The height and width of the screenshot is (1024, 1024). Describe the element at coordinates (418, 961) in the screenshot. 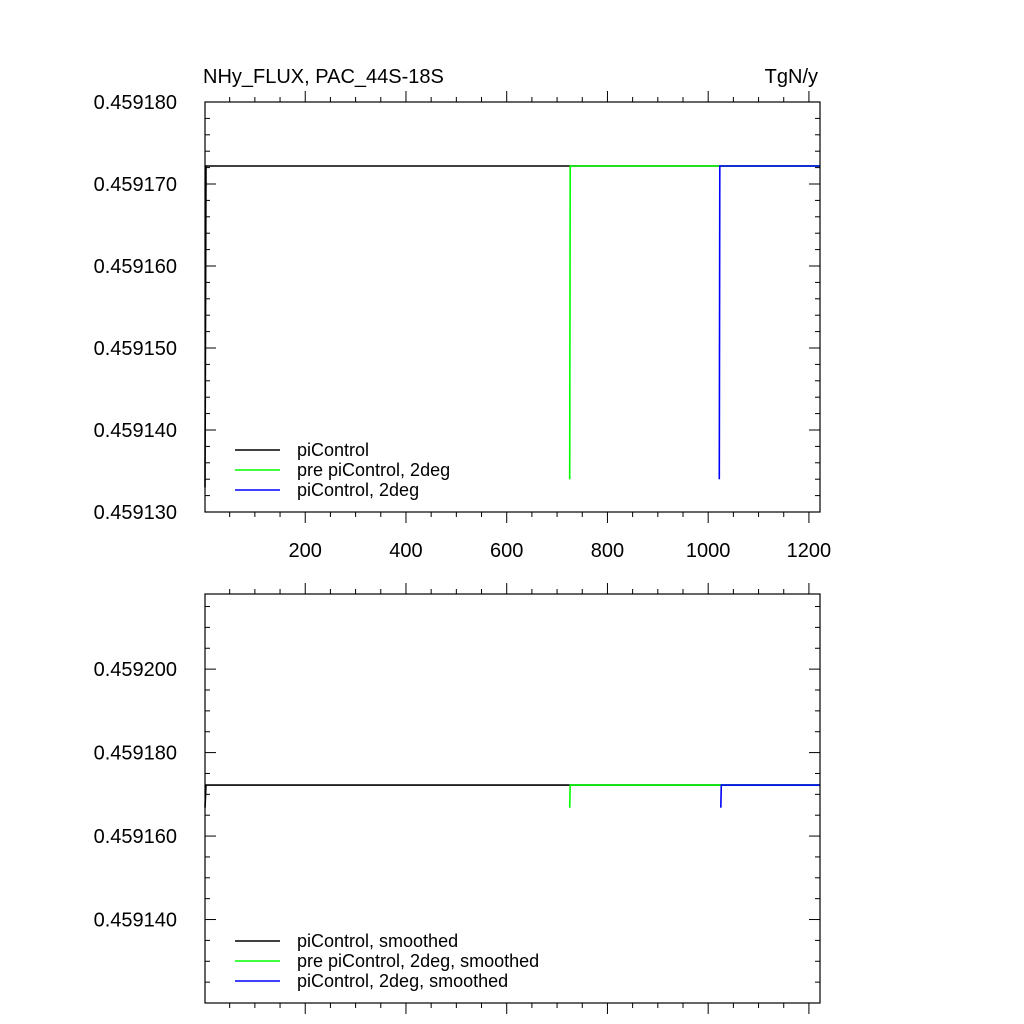

I see `legend-label-2: pre piControl, 2deg, smoothed` at that location.